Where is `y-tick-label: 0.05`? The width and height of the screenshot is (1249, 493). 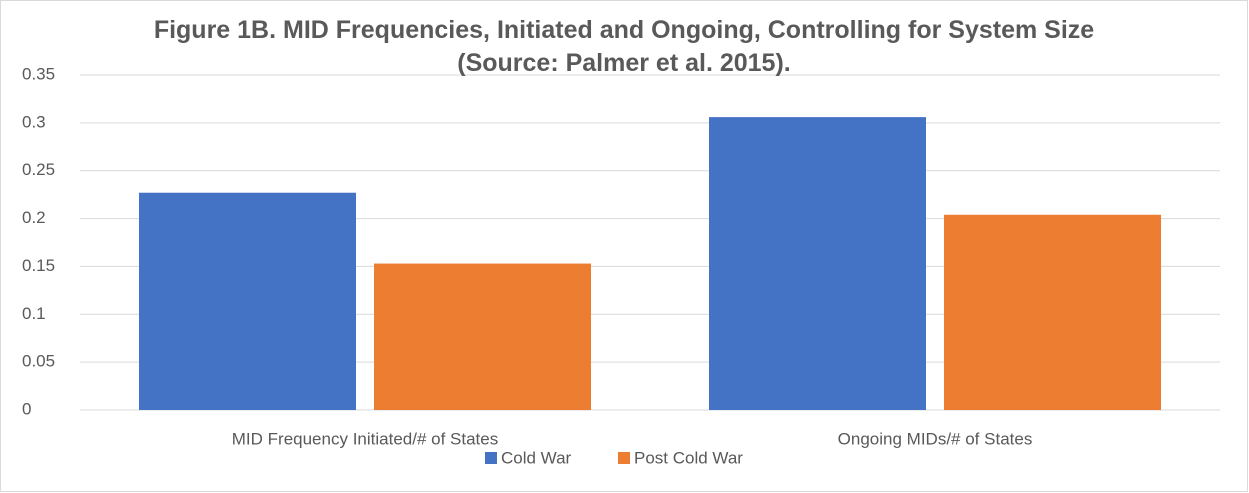 y-tick-label: 0.05 is located at coordinates (38, 361).